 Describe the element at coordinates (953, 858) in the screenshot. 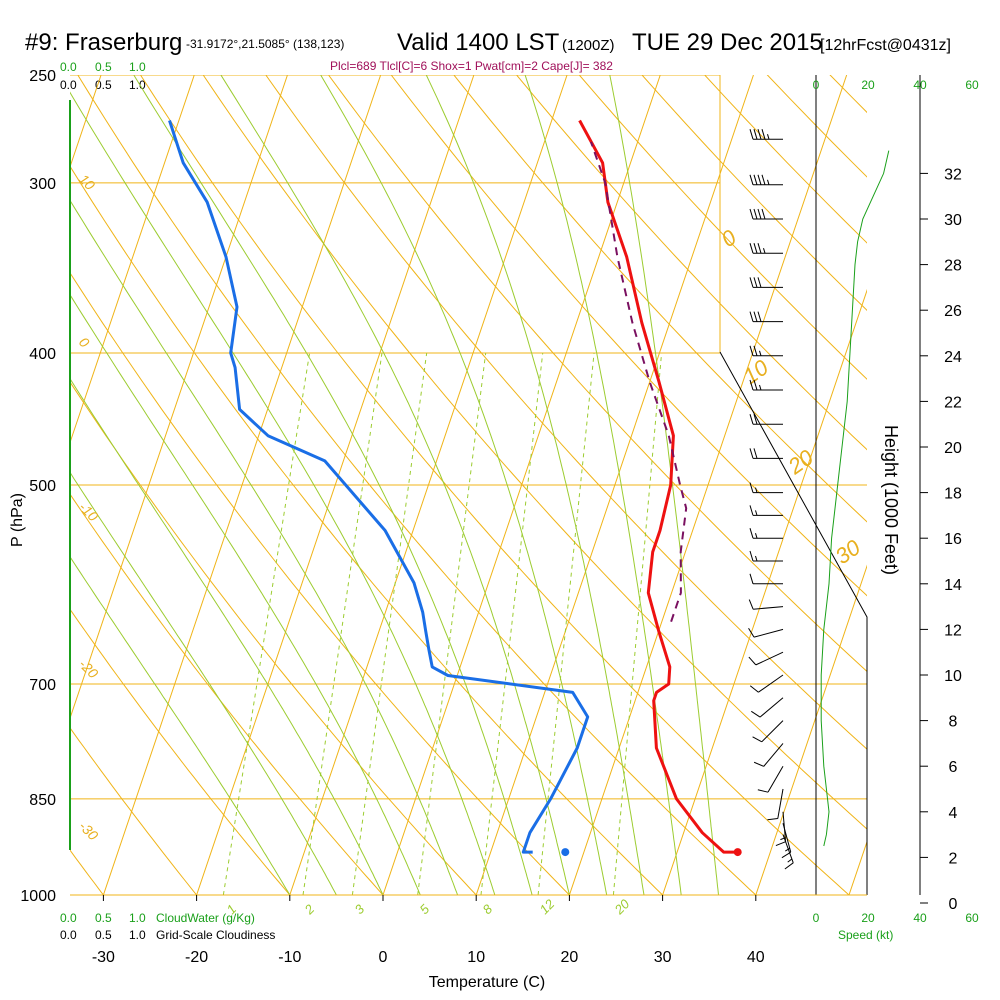

I see `height-tick-label: 2` at that location.